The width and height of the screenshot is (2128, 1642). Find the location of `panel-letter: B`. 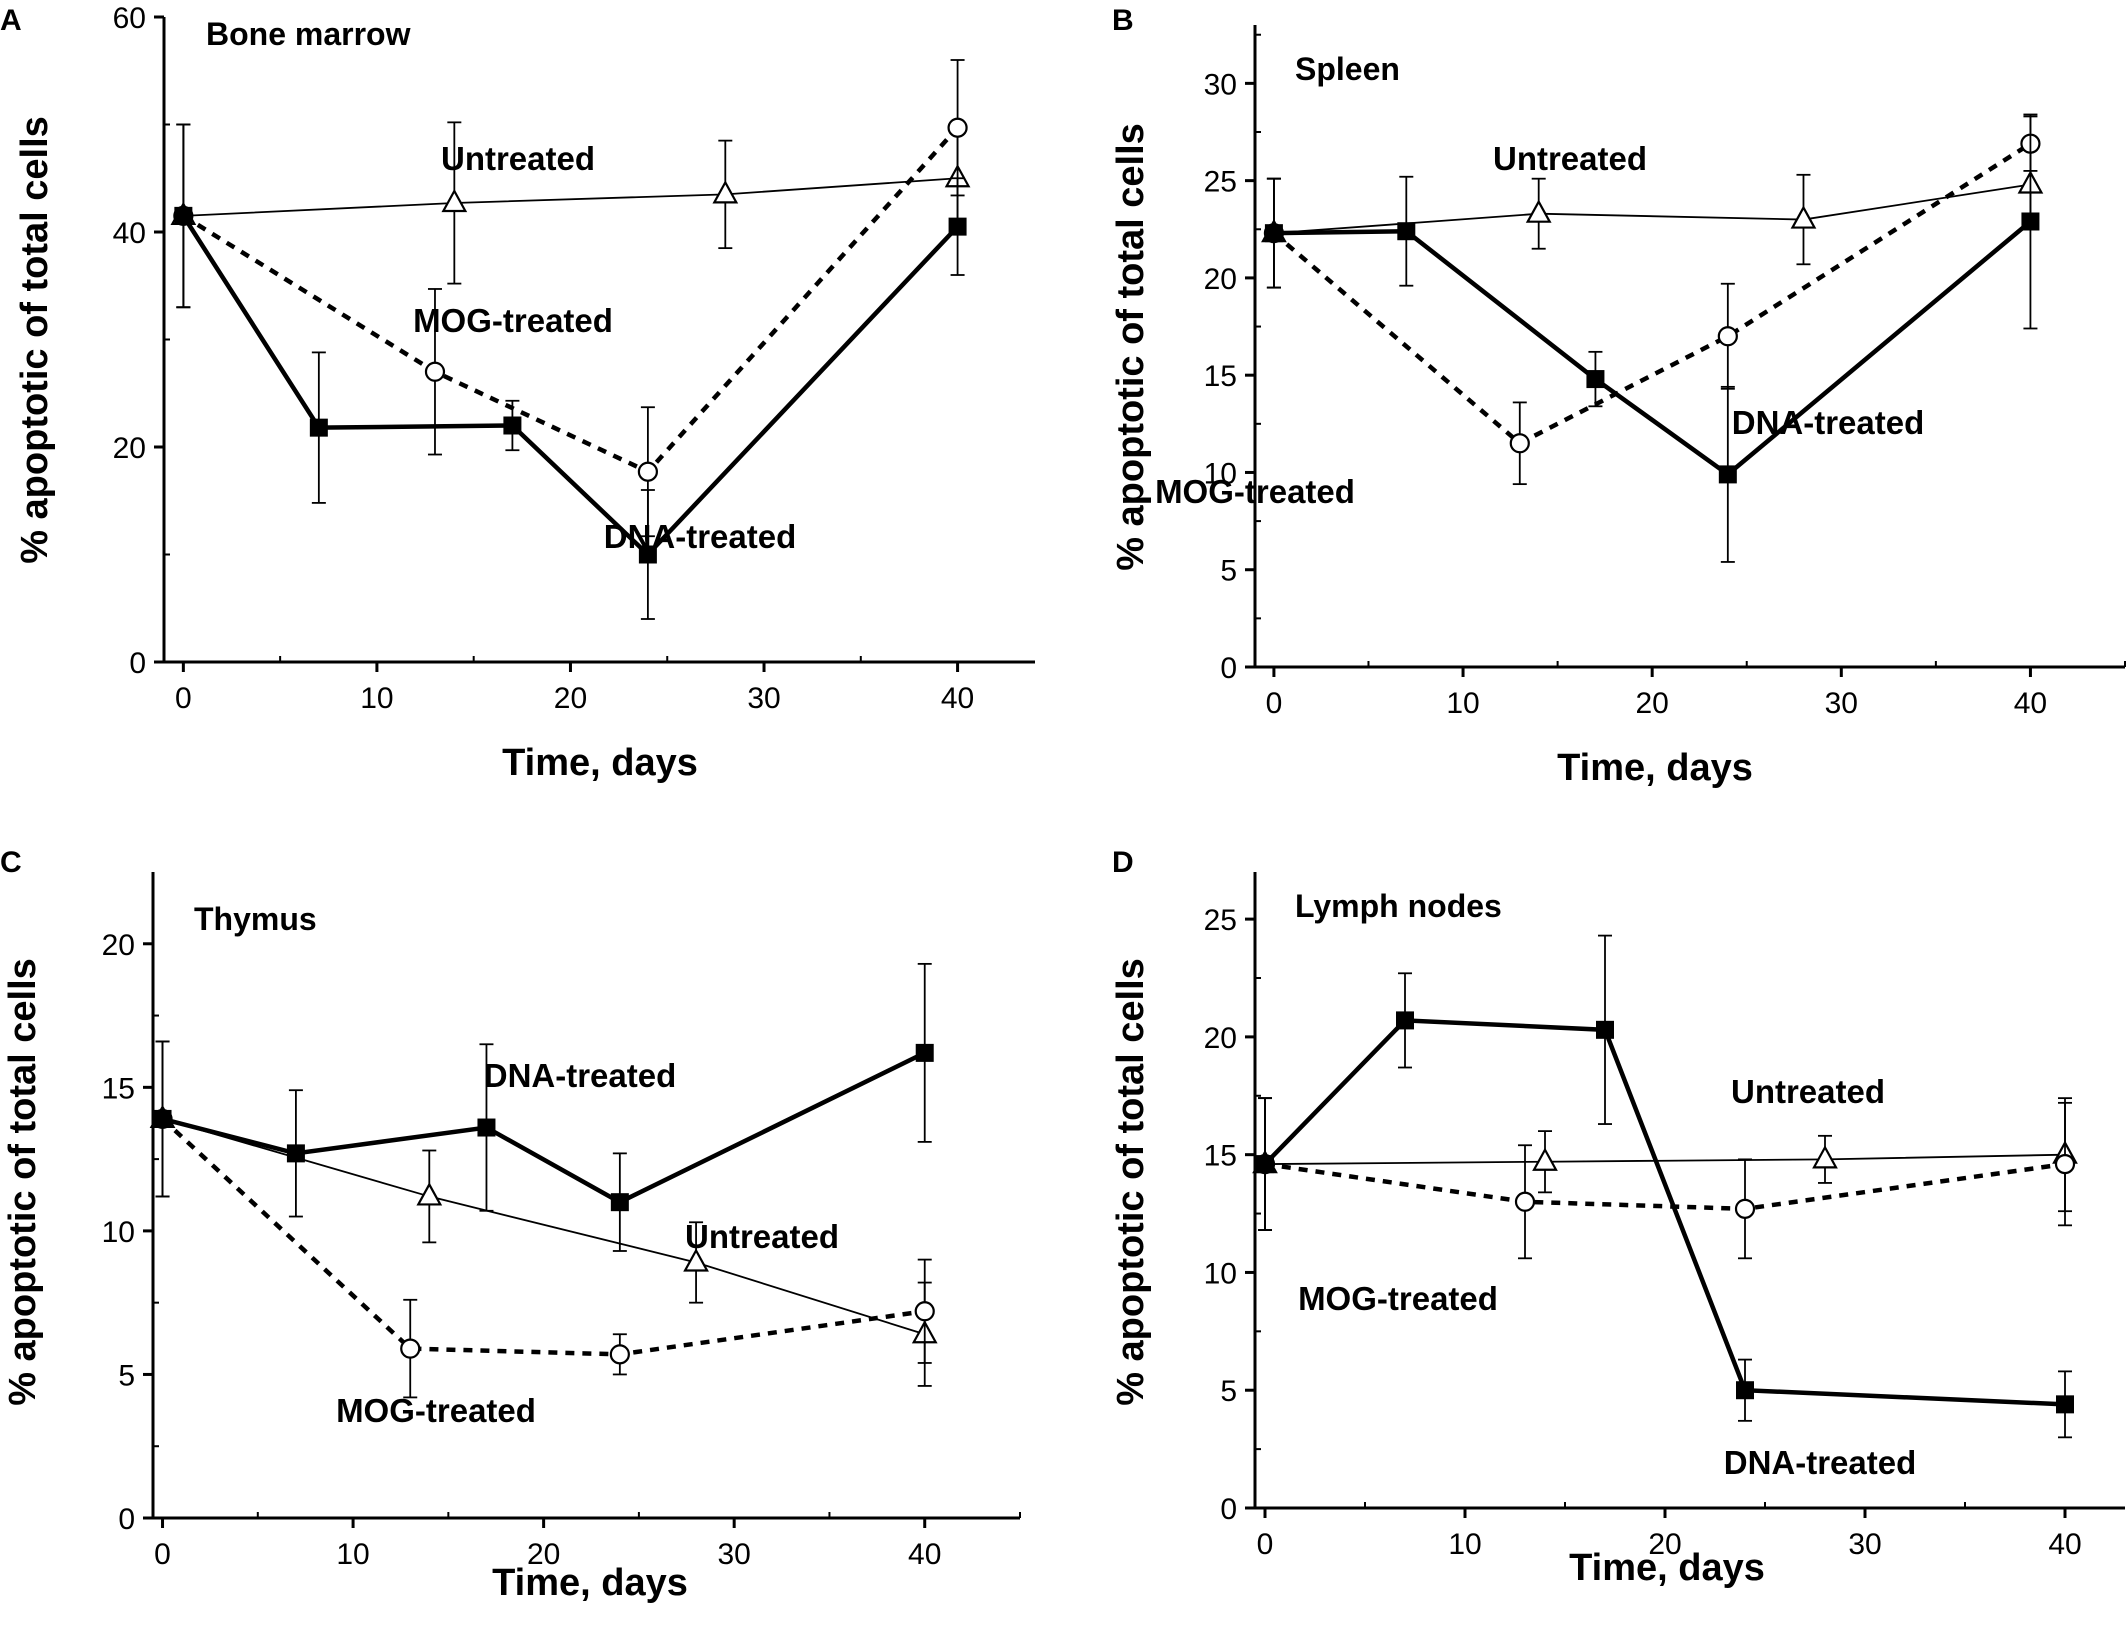

panel-letter: B is located at coordinates (1123, 20).